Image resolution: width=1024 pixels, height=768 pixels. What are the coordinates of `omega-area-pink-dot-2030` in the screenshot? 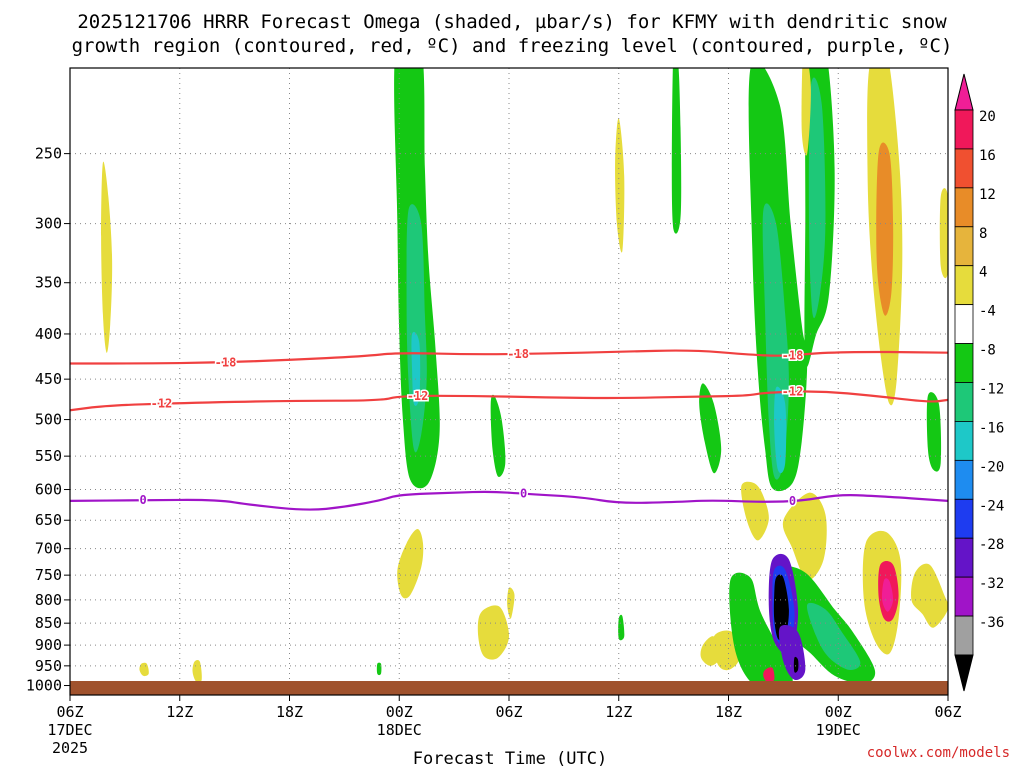 It's located at (769, 674).